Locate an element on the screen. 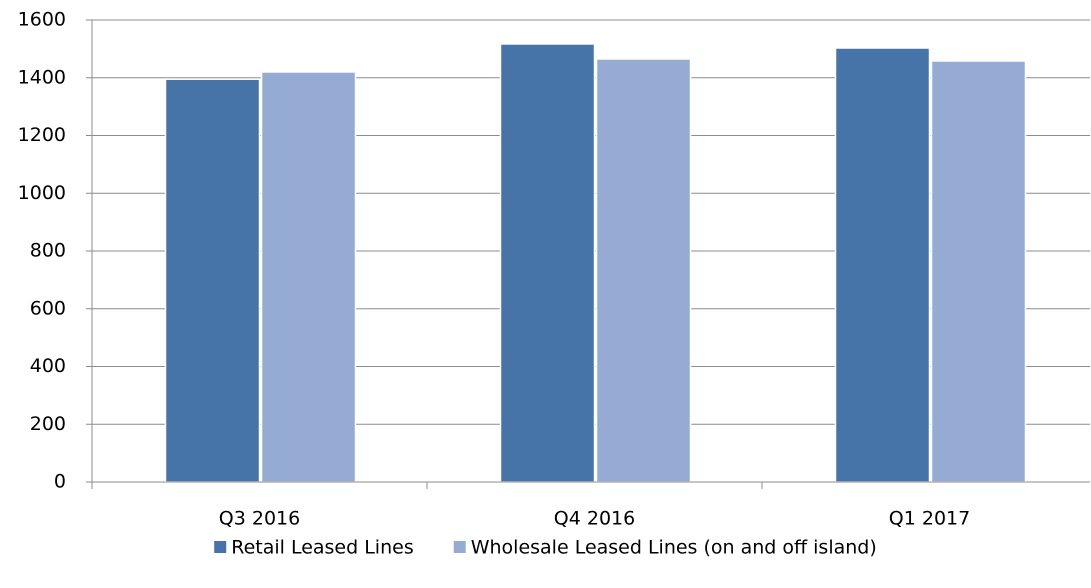 This screenshot has height=588, width=1091. y-tick-label: 1400 is located at coordinates (42, 77).